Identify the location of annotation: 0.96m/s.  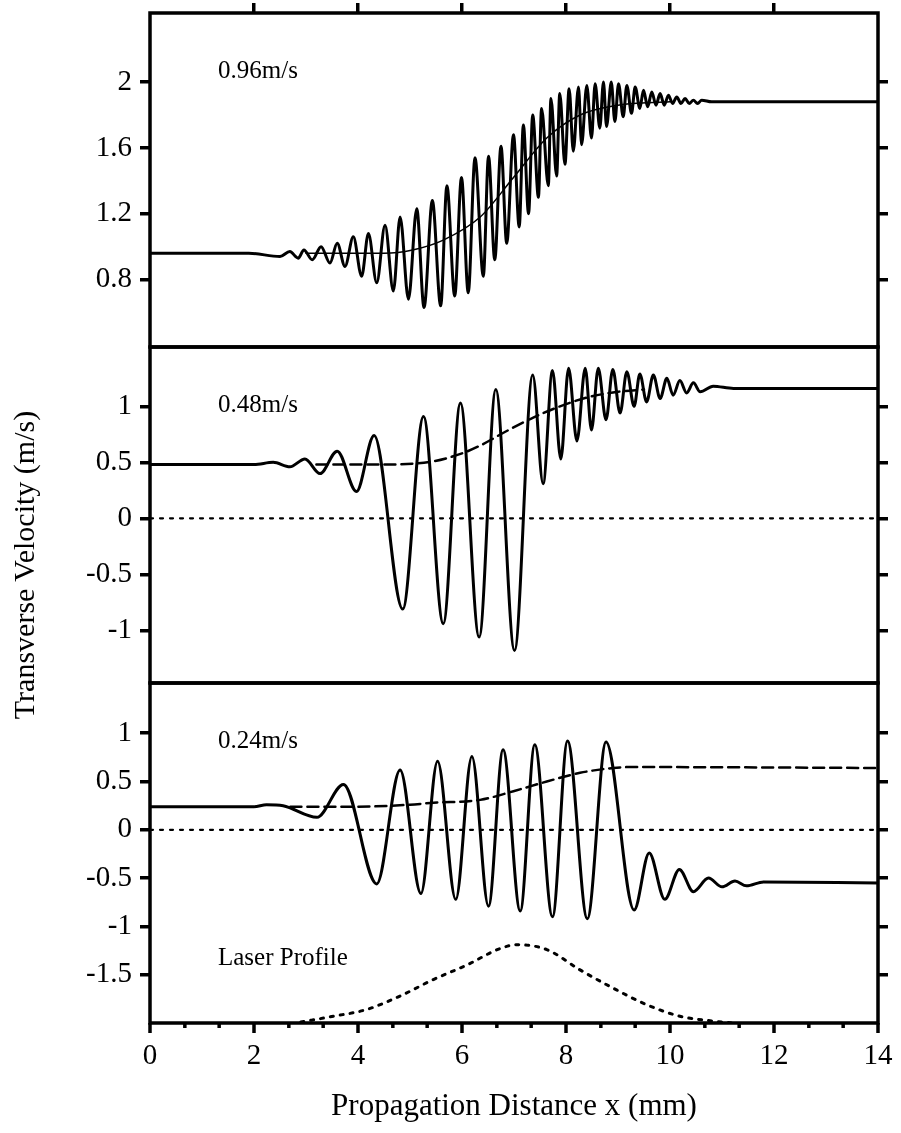
(258, 69).